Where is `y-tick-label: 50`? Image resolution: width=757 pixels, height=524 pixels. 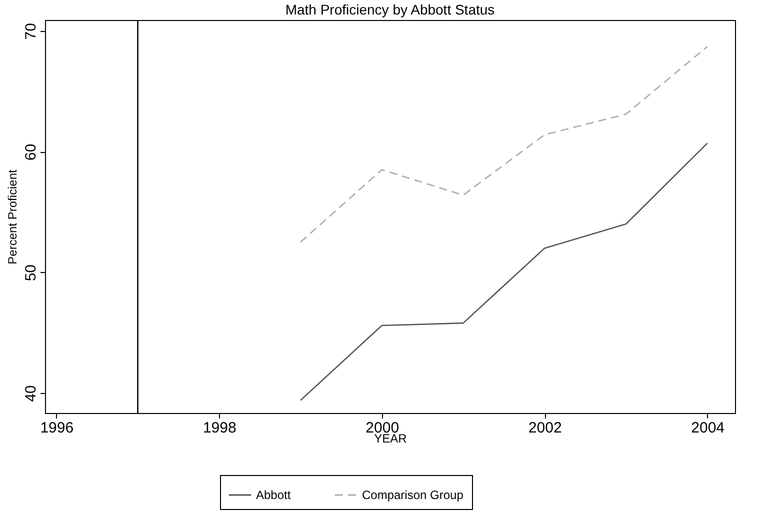
y-tick-label: 50 is located at coordinates (31, 273).